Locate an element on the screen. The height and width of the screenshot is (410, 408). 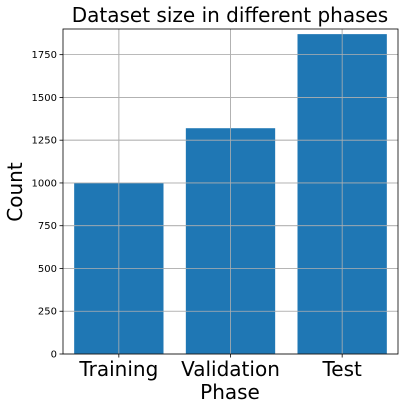
y-tick-label: 250 is located at coordinates (47, 312).